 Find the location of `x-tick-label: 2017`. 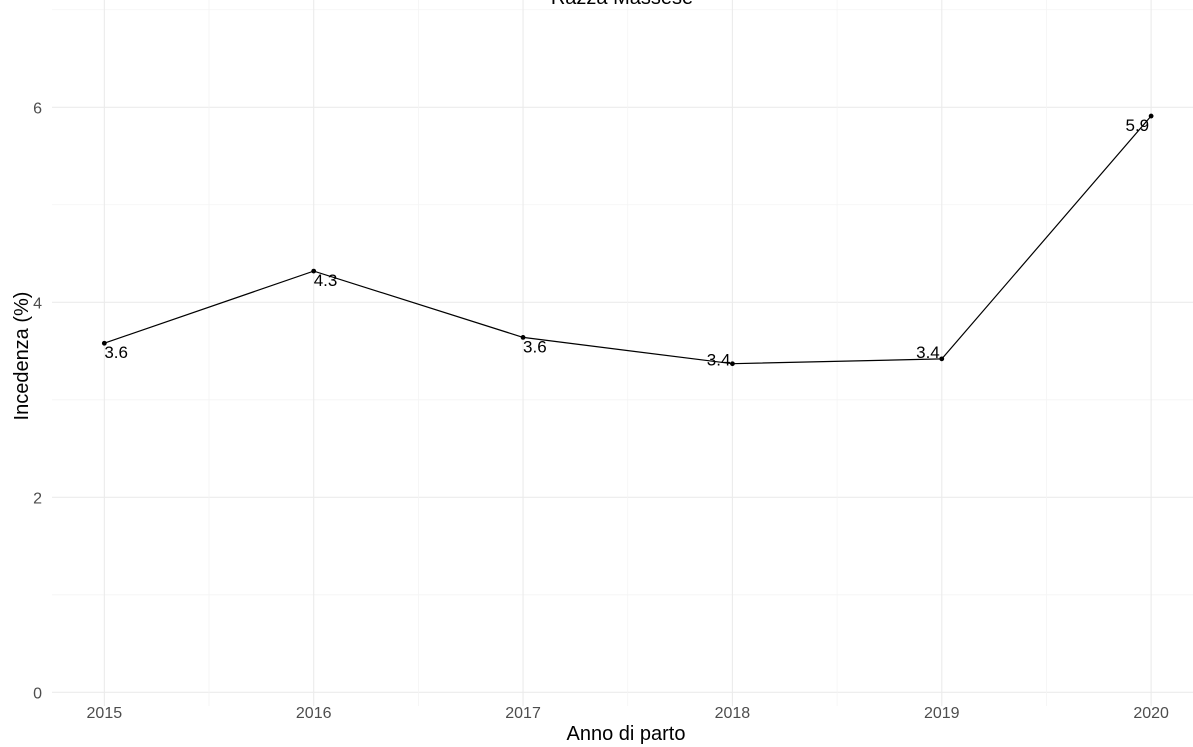

x-tick-label: 2017 is located at coordinates (523, 713).